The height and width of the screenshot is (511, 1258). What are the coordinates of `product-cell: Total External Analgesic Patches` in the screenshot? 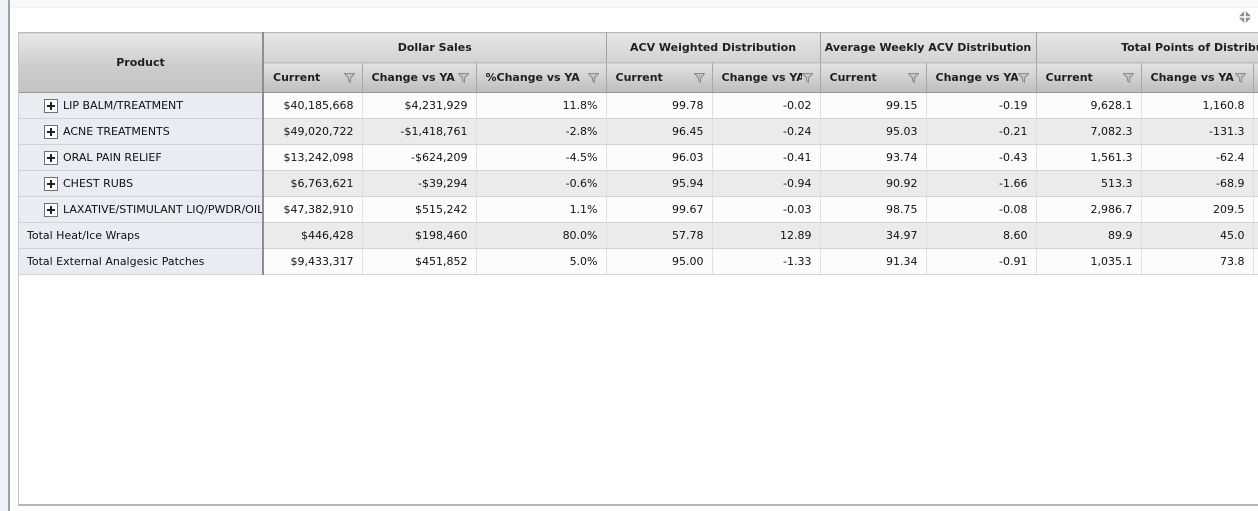 It's located at (141, 261).